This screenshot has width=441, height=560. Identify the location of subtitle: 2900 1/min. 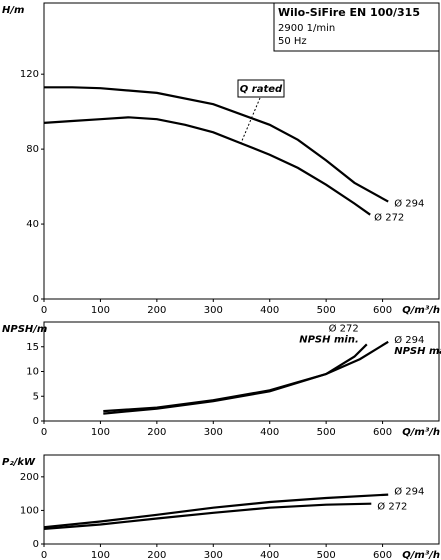
(306, 28).